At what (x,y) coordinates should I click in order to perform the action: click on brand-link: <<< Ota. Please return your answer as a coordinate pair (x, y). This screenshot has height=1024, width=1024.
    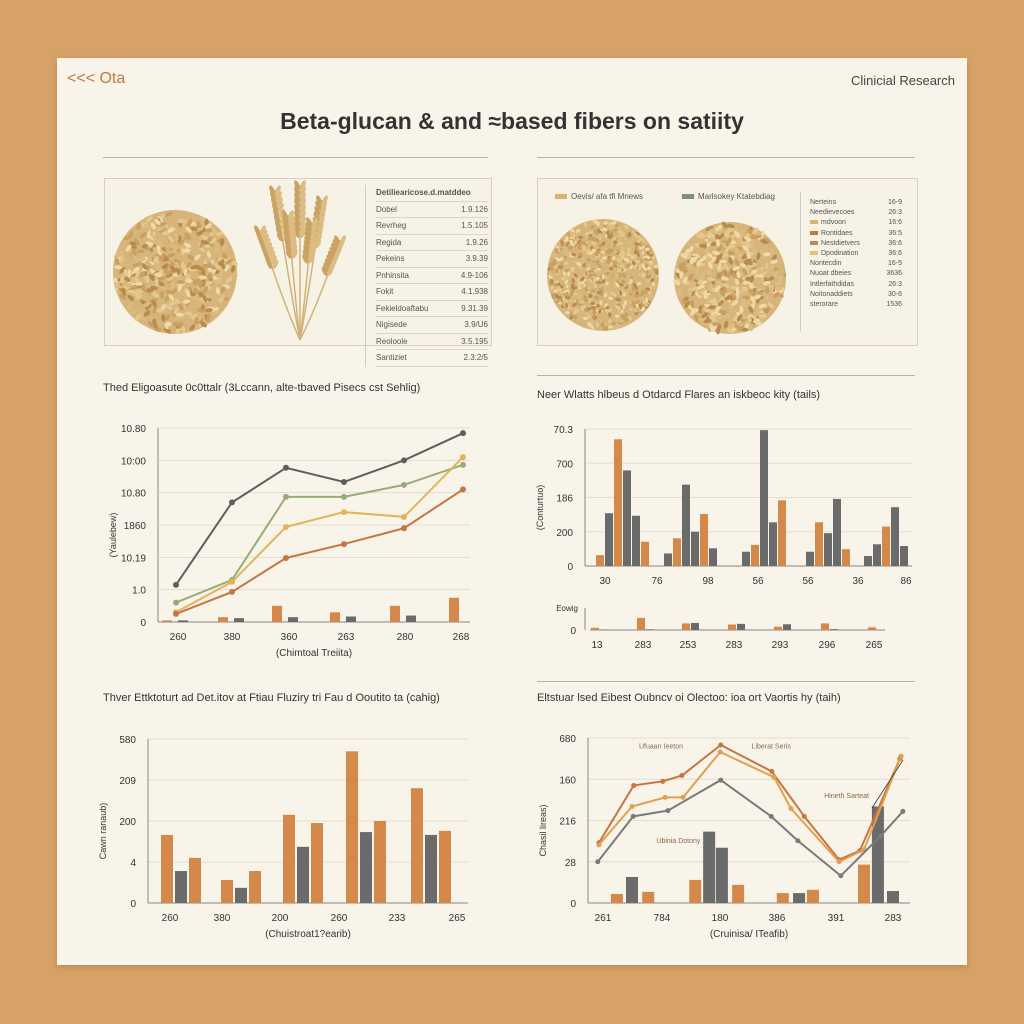
    Looking at the image, I should click on (96, 78).